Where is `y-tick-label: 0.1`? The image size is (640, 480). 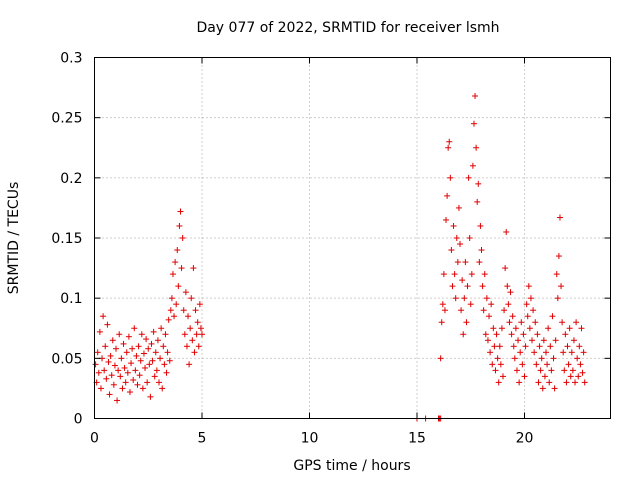
y-tick-label: 0.1 is located at coordinates (71, 299).